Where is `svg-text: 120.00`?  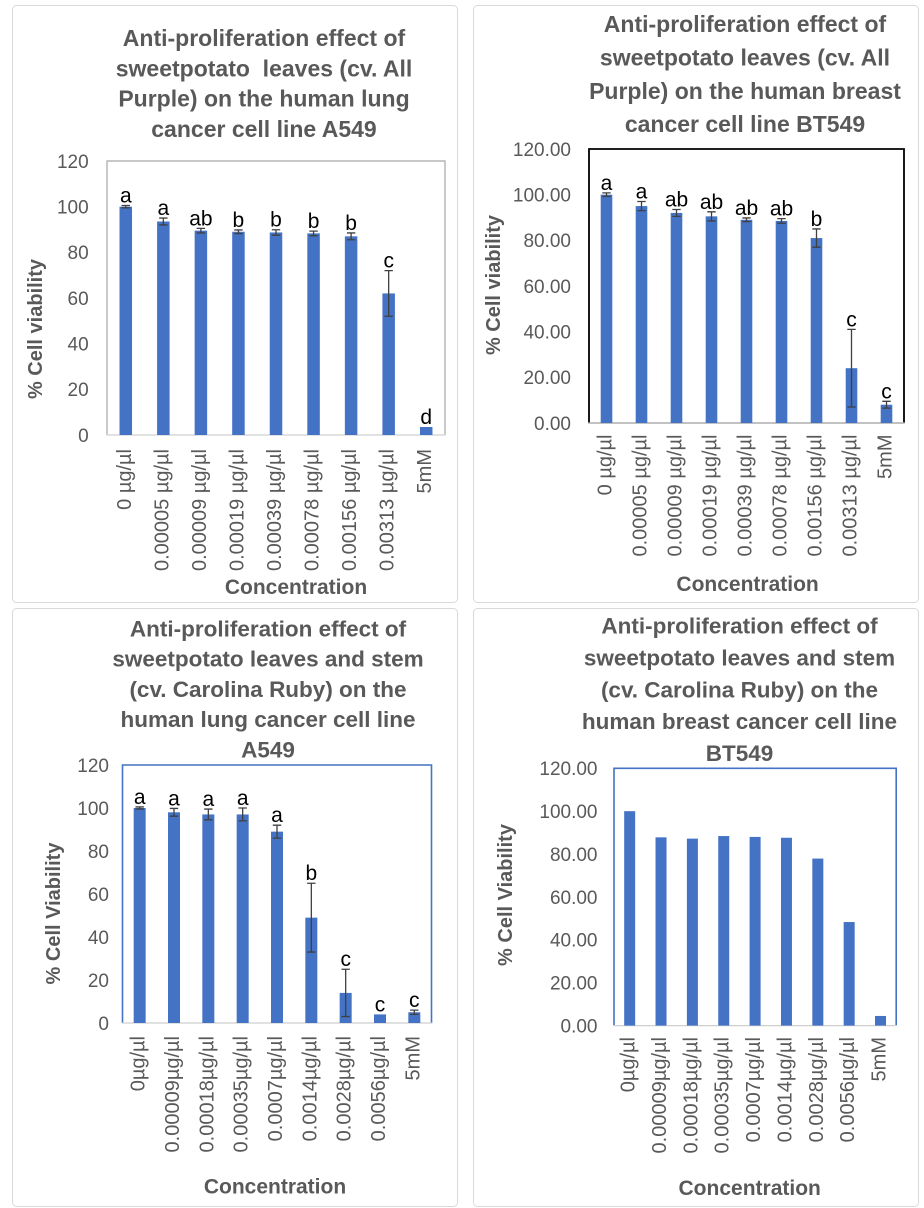
svg-text: 120.00 is located at coordinates (542, 150).